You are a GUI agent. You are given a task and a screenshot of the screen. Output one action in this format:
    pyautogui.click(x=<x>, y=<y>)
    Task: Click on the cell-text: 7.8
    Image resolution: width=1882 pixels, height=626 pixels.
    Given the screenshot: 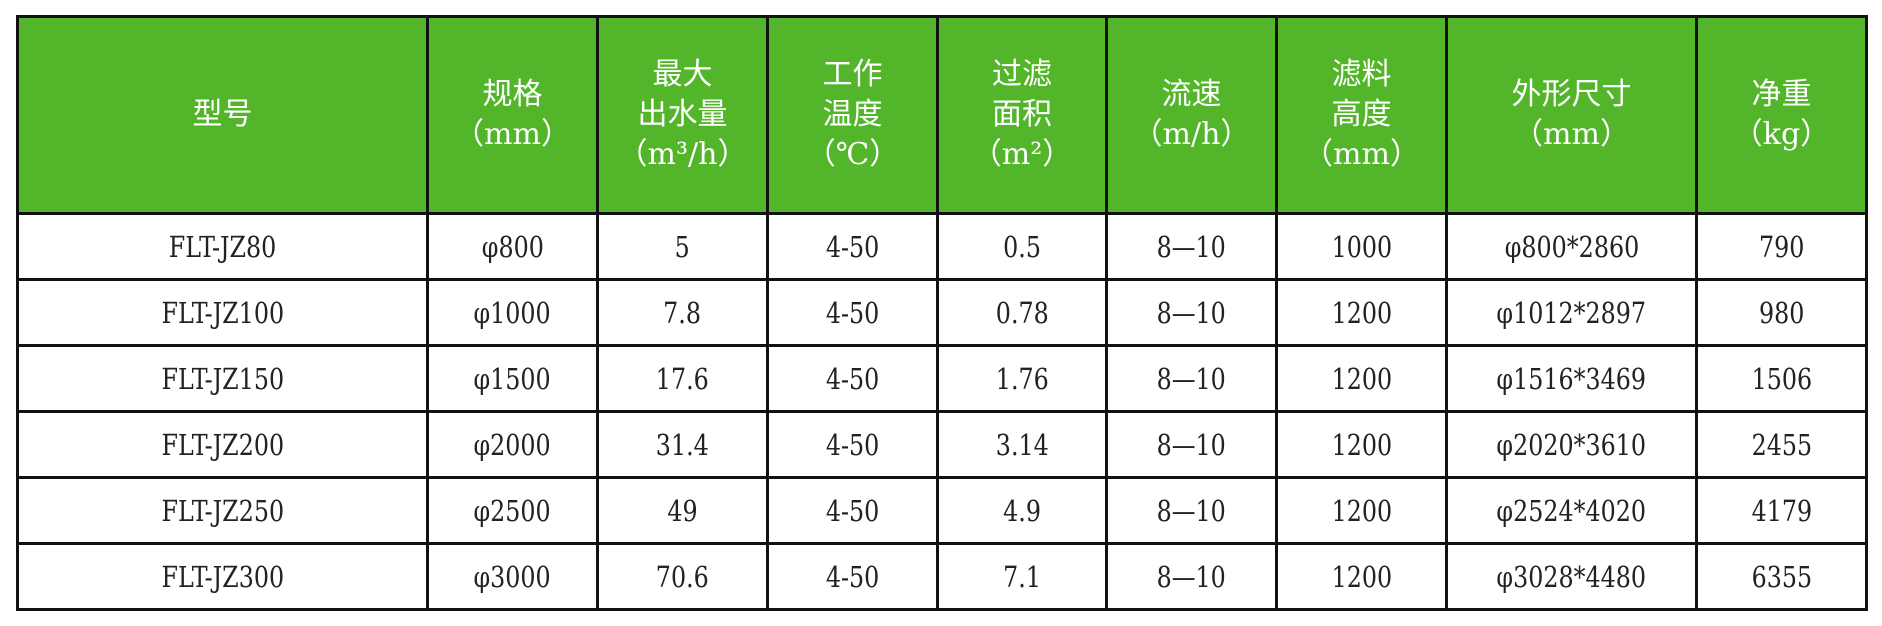 What is the action you would take?
    pyautogui.click(x=682, y=312)
    